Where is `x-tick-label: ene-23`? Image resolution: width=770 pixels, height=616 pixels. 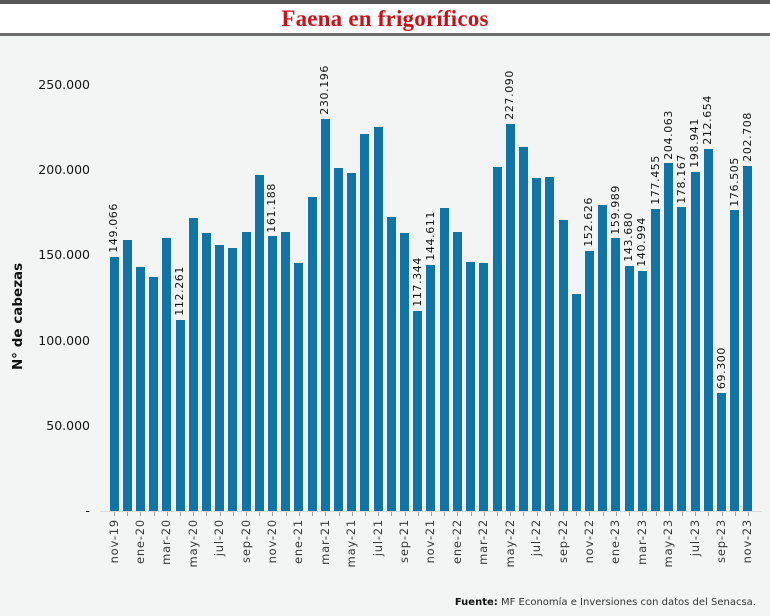
x-tick-label: ene-23 is located at coordinates (615, 542).